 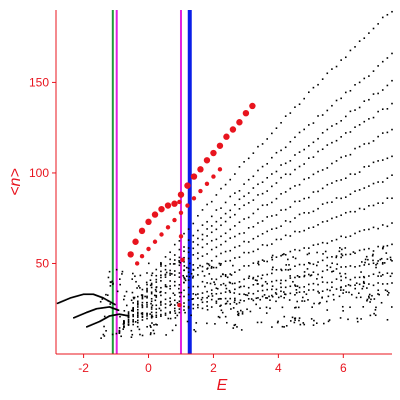 I want to click on y-tick-label: 100, so click(x=39, y=173).